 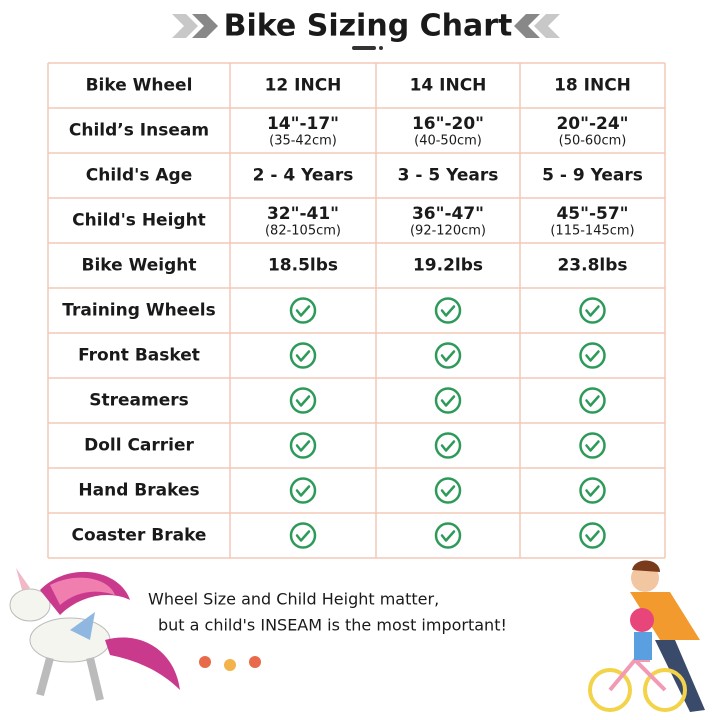 I want to click on row-label: Doll Carrier, so click(x=139, y=446).